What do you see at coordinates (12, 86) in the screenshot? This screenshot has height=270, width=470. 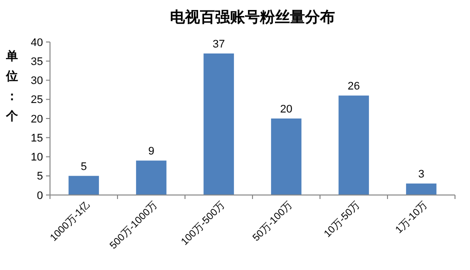 I see `y-axis-title: 单位：个` at bounding box center [12, 86].